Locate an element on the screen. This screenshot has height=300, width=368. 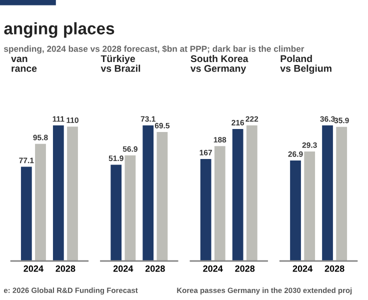
text: anging places is located at coordinates (59, 30).